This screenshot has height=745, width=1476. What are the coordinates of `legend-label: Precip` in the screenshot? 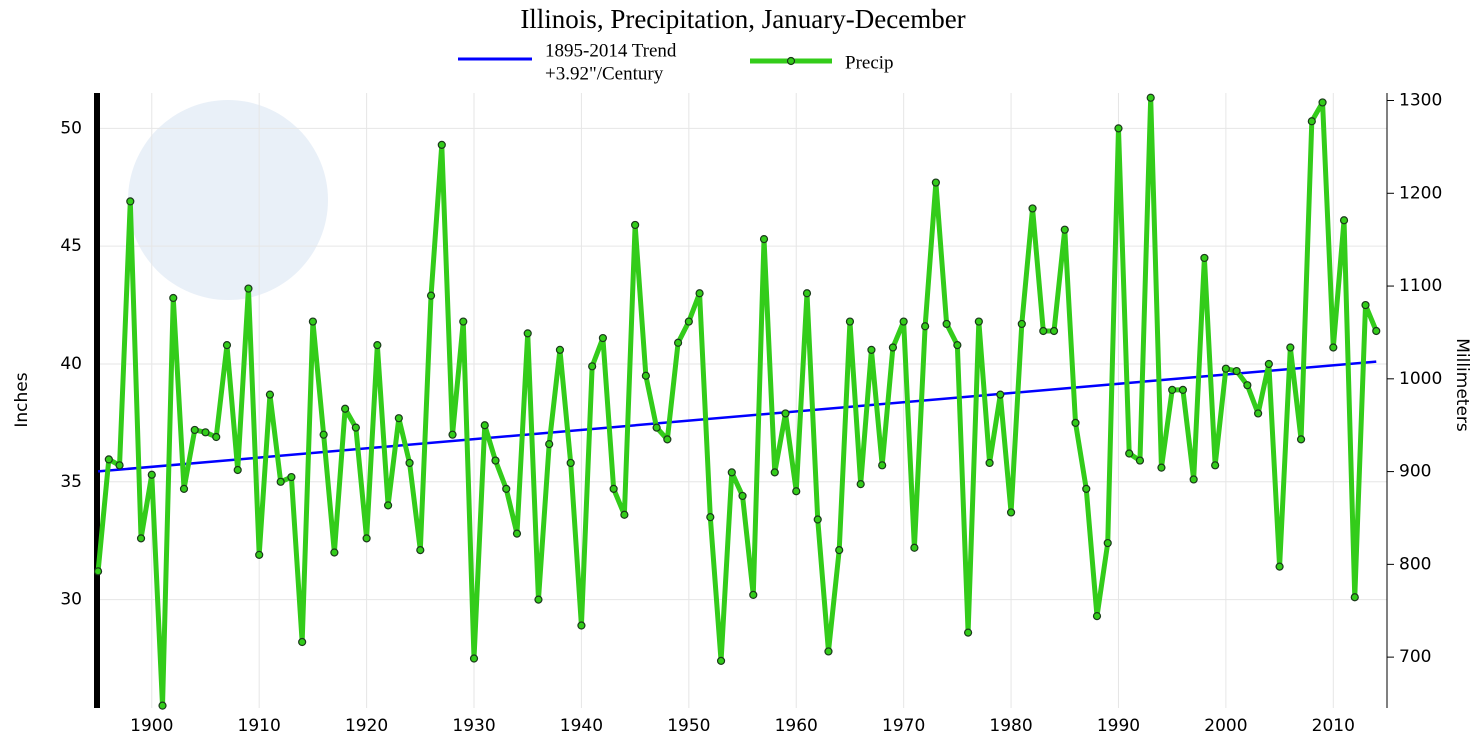 It's located at (869, 62).